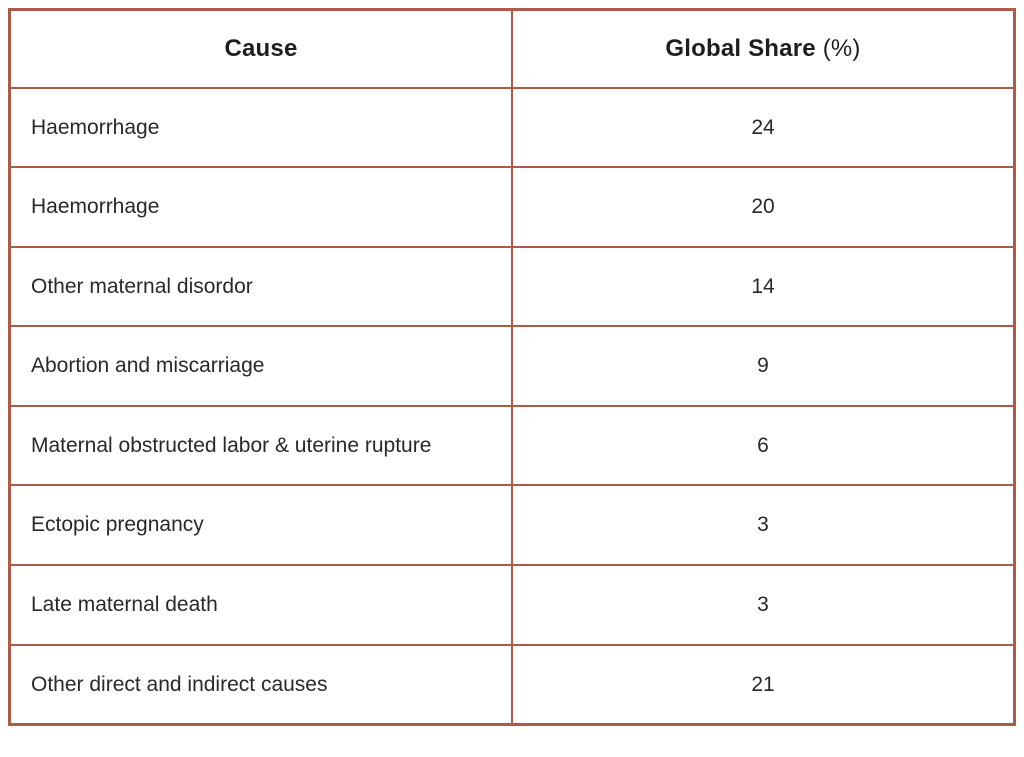 The width and height of the screenshot is (1024, 757). I want to click on cause-label: Other direct and indirect causes, so click(179, 684).